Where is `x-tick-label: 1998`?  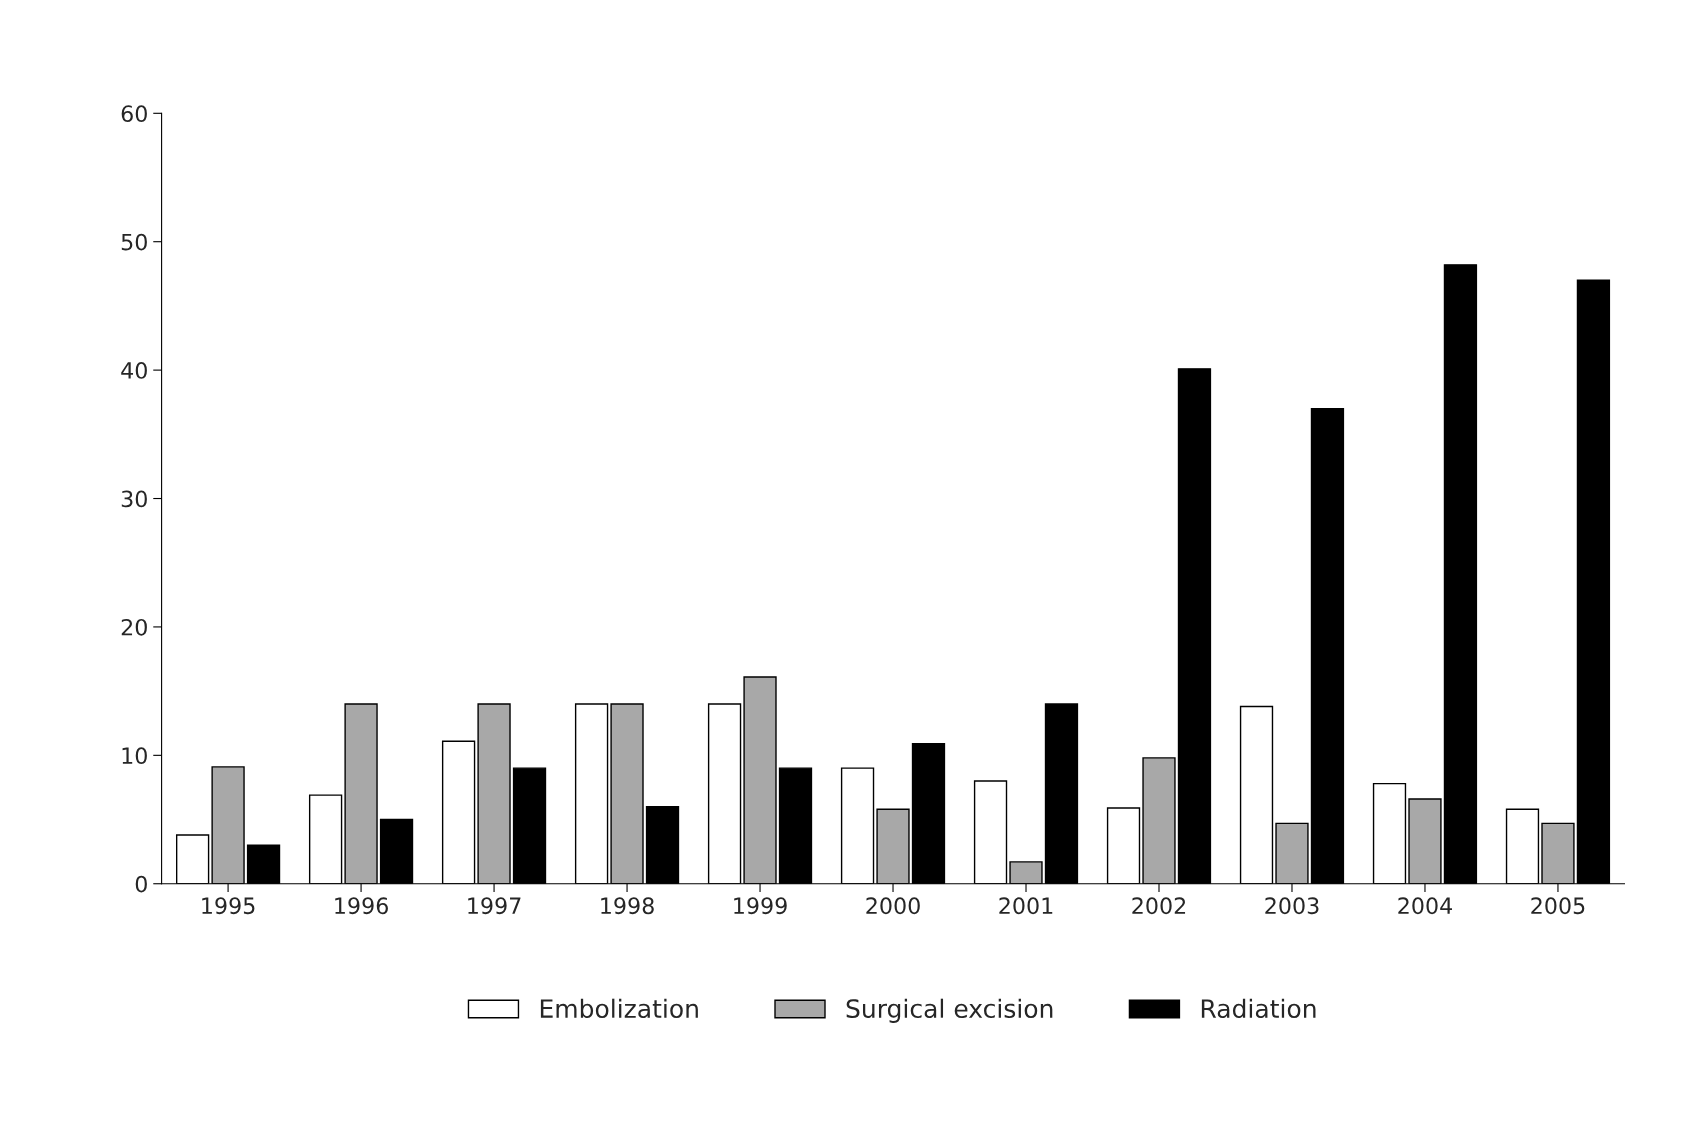 x-tick-label: 1998 is located at coordinates (627, 906).